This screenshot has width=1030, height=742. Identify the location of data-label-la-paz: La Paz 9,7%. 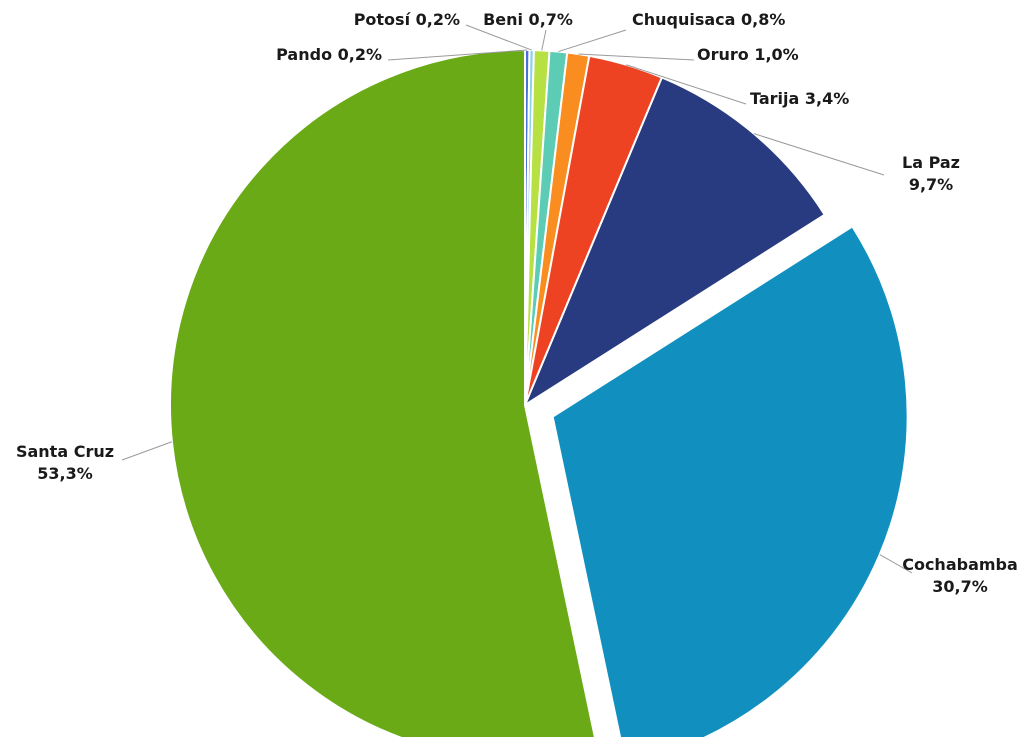
(931, 173).